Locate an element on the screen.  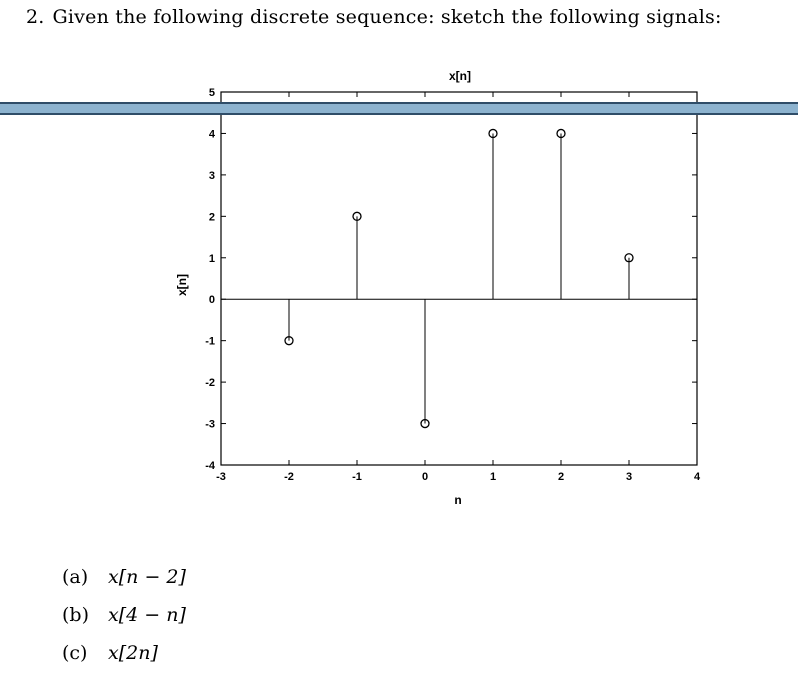
x-axis-label: n is located at coordinates (457, 500).